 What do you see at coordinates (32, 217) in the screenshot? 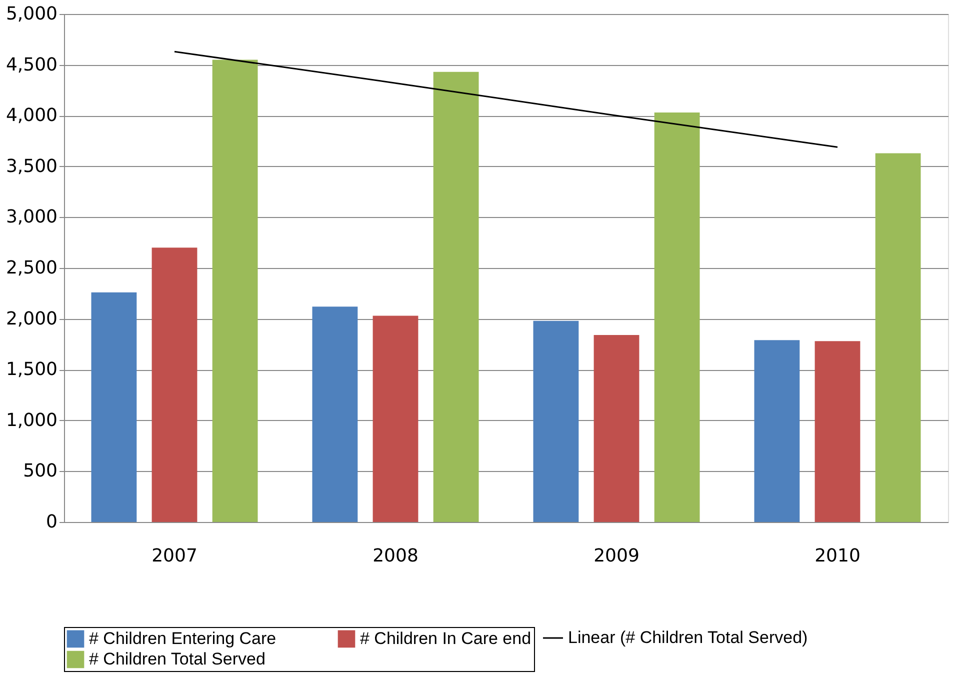
I see `y-tick-label: 3,000` at bounding box center [32, 217].